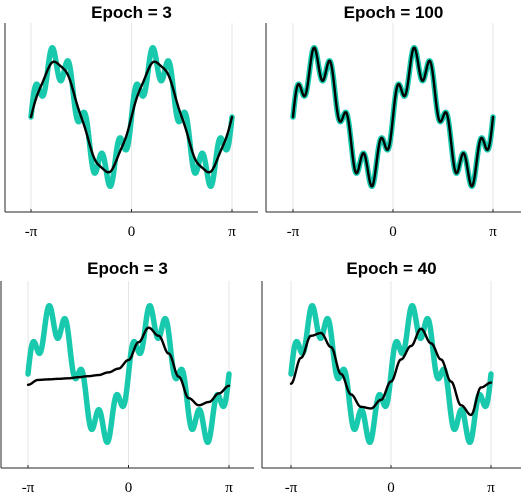 This screenshot has height=494, width=524. What do you see at coordinates (394, 12) in the screenshot?
I see `chart-title: Epoch = 100` at bounding box center [394, 12].